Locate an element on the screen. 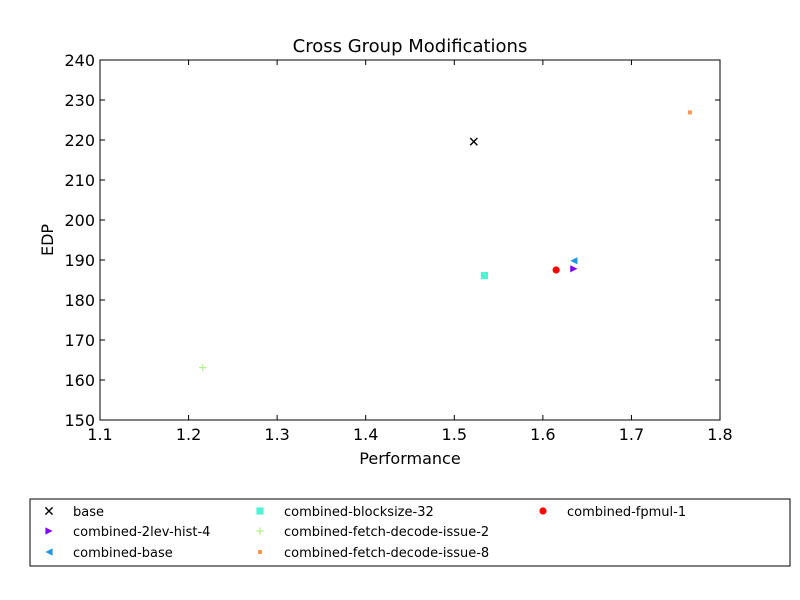 The width and height of the screenshot is (800, 600). x-tick-label: 1.7 is located at coordinates (631, 434).